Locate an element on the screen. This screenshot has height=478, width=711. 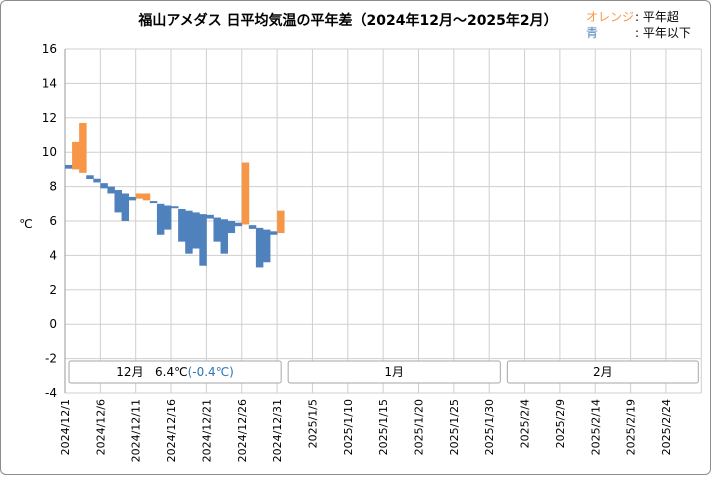
x-tick-label: 2024/12/1 is located at coordinates (65, 427).